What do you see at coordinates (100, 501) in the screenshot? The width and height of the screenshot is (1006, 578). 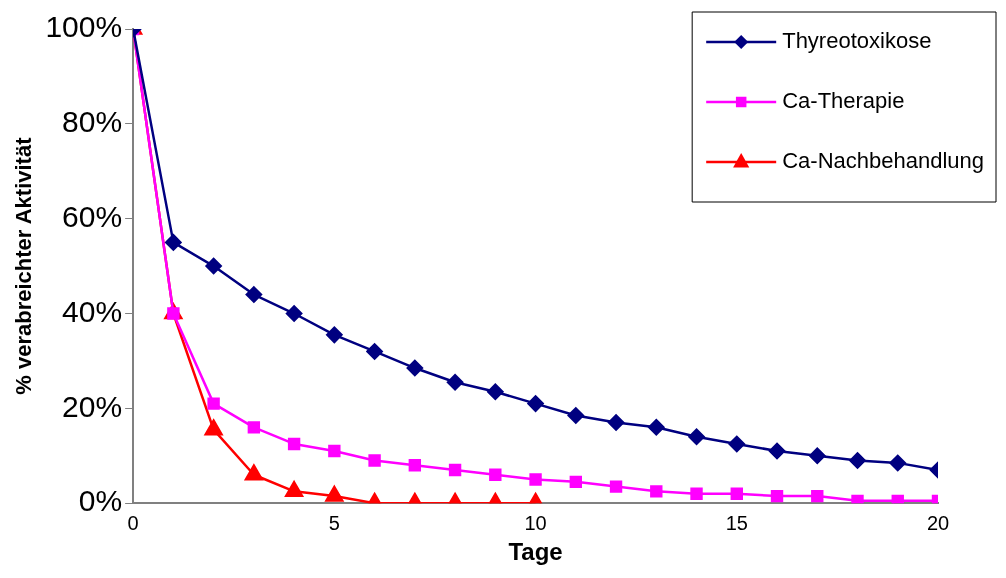 I see `y-tick-label: 0%` at bounding box center [100, 501].